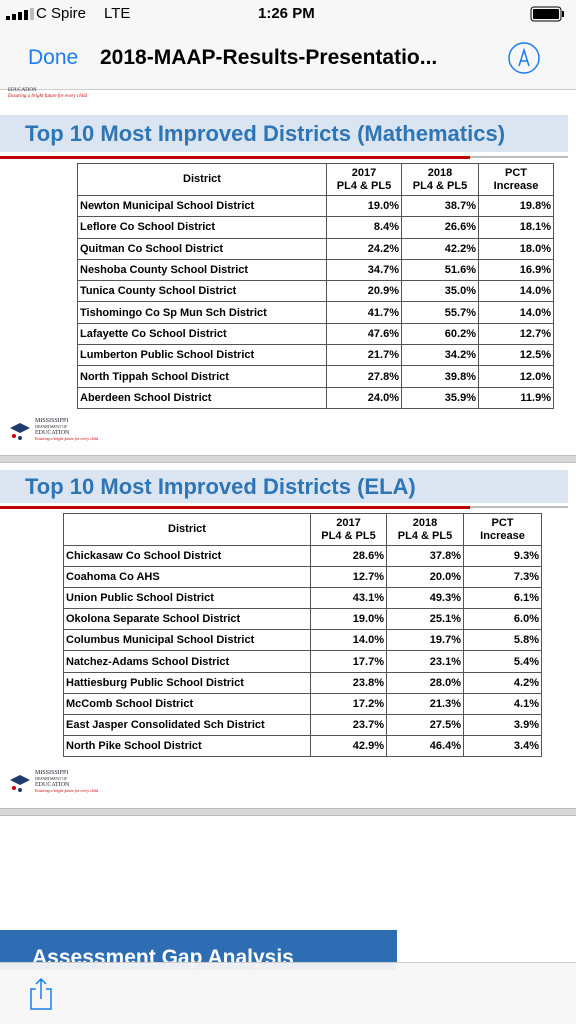 The width and height of the screenshot is (576, 1024). I want to click on table-row: North Pike School District 42.9% 46.4% 3.4%, so click(302, 745).